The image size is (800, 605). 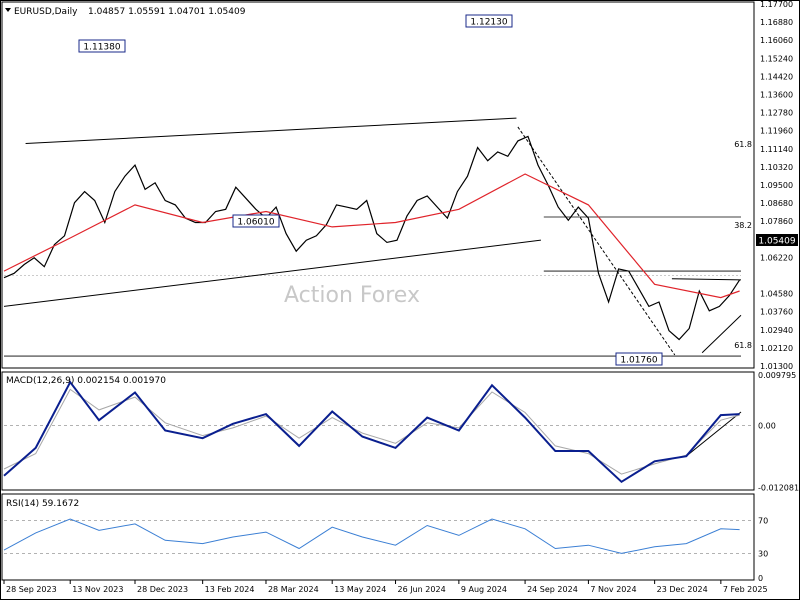 What do you see at coordinates (776, 4) in the screenshot?
I see `price-ytick-0: 1.17700` at bounding box center [776, 4].